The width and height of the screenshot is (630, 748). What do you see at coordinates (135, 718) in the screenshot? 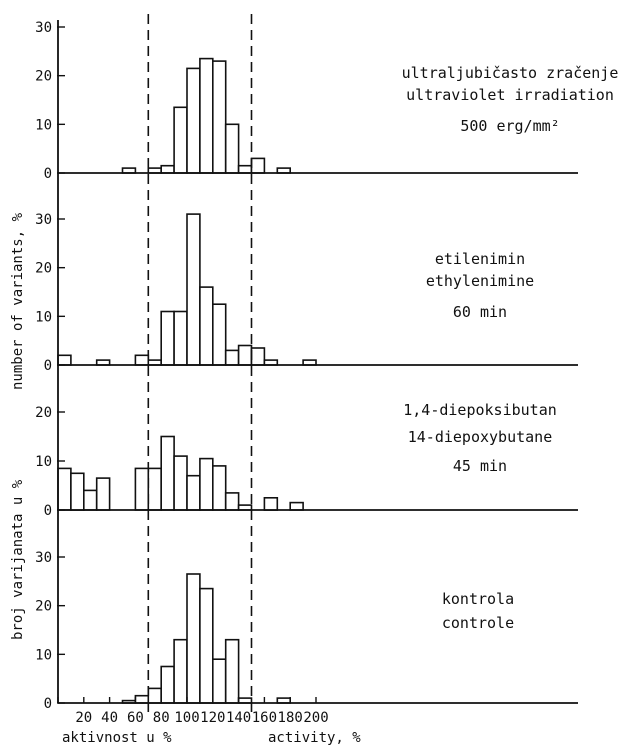
I see `x-tick-label: 60` at bounding box center [135, 718].